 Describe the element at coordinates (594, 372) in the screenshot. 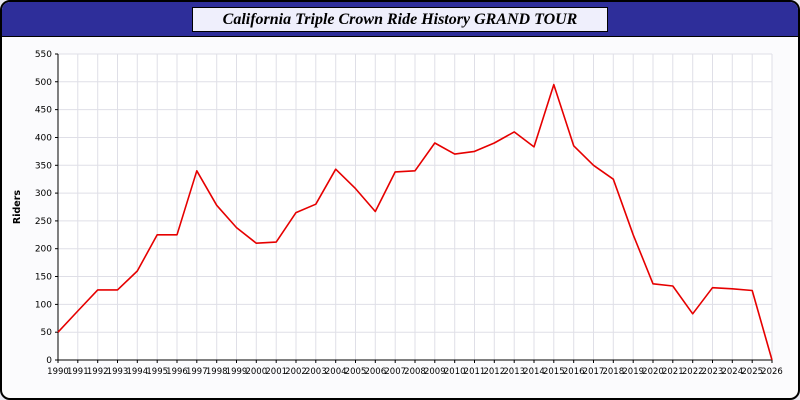

I see `svg-text: 2017` at that location.